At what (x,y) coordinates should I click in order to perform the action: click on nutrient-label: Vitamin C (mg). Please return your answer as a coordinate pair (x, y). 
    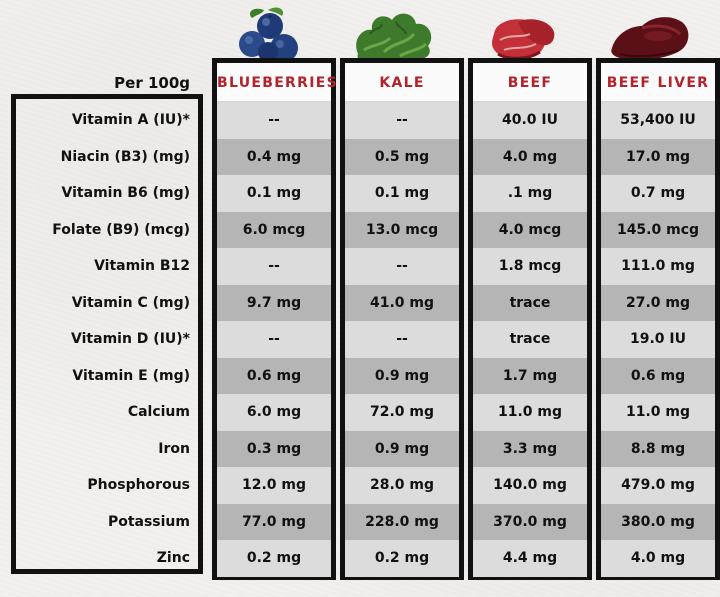
    Looking at the image, I should click on (130, 302).